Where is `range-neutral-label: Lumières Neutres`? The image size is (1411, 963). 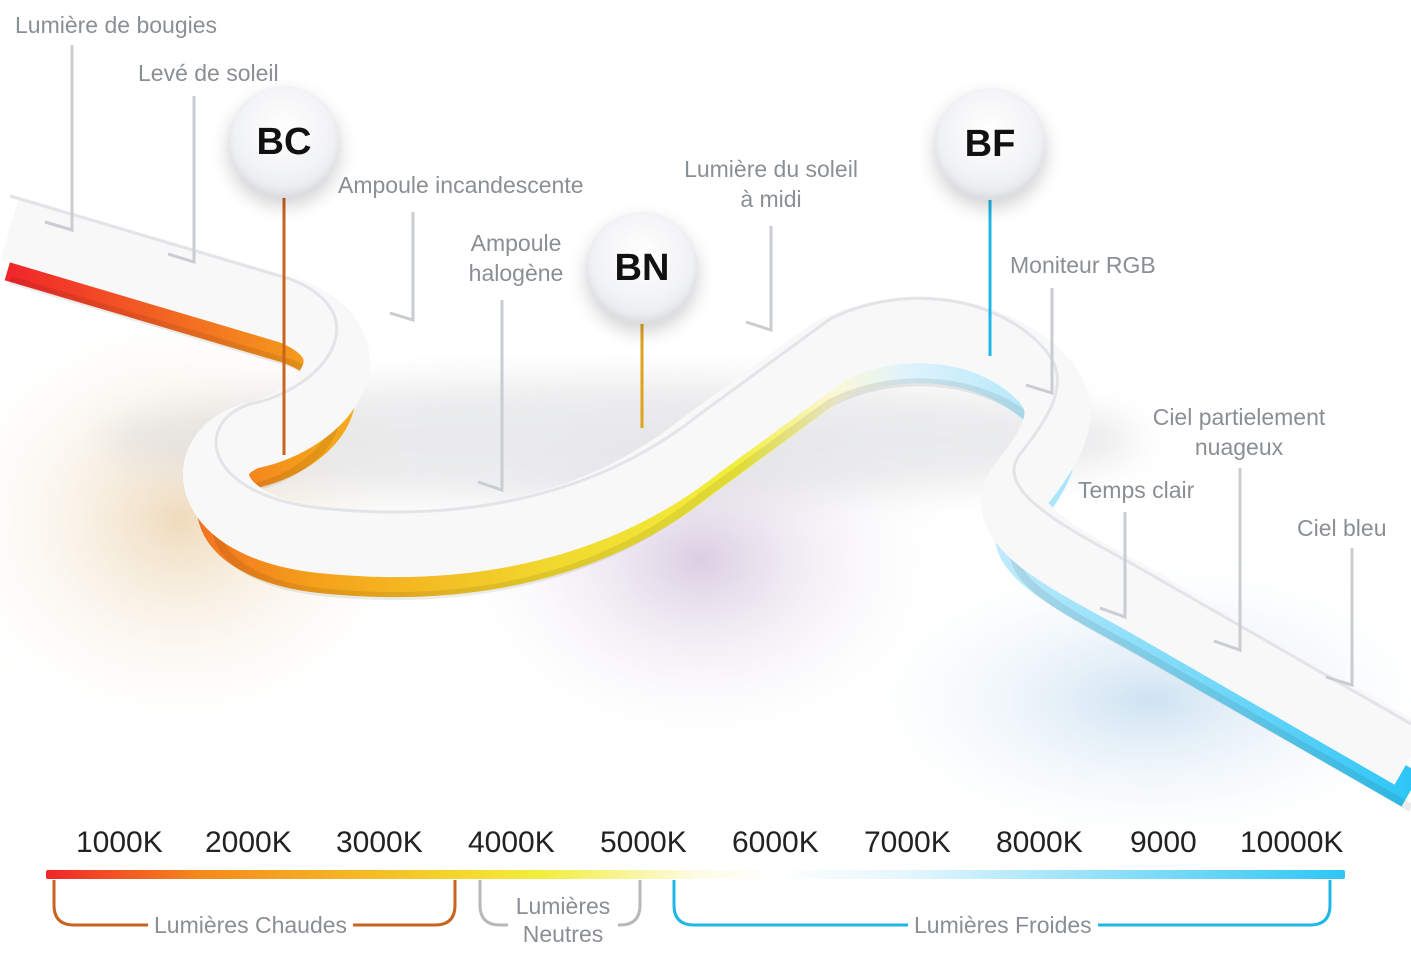
range-neutral-label: Lumières Neutres is located at coordinates (563, 920).